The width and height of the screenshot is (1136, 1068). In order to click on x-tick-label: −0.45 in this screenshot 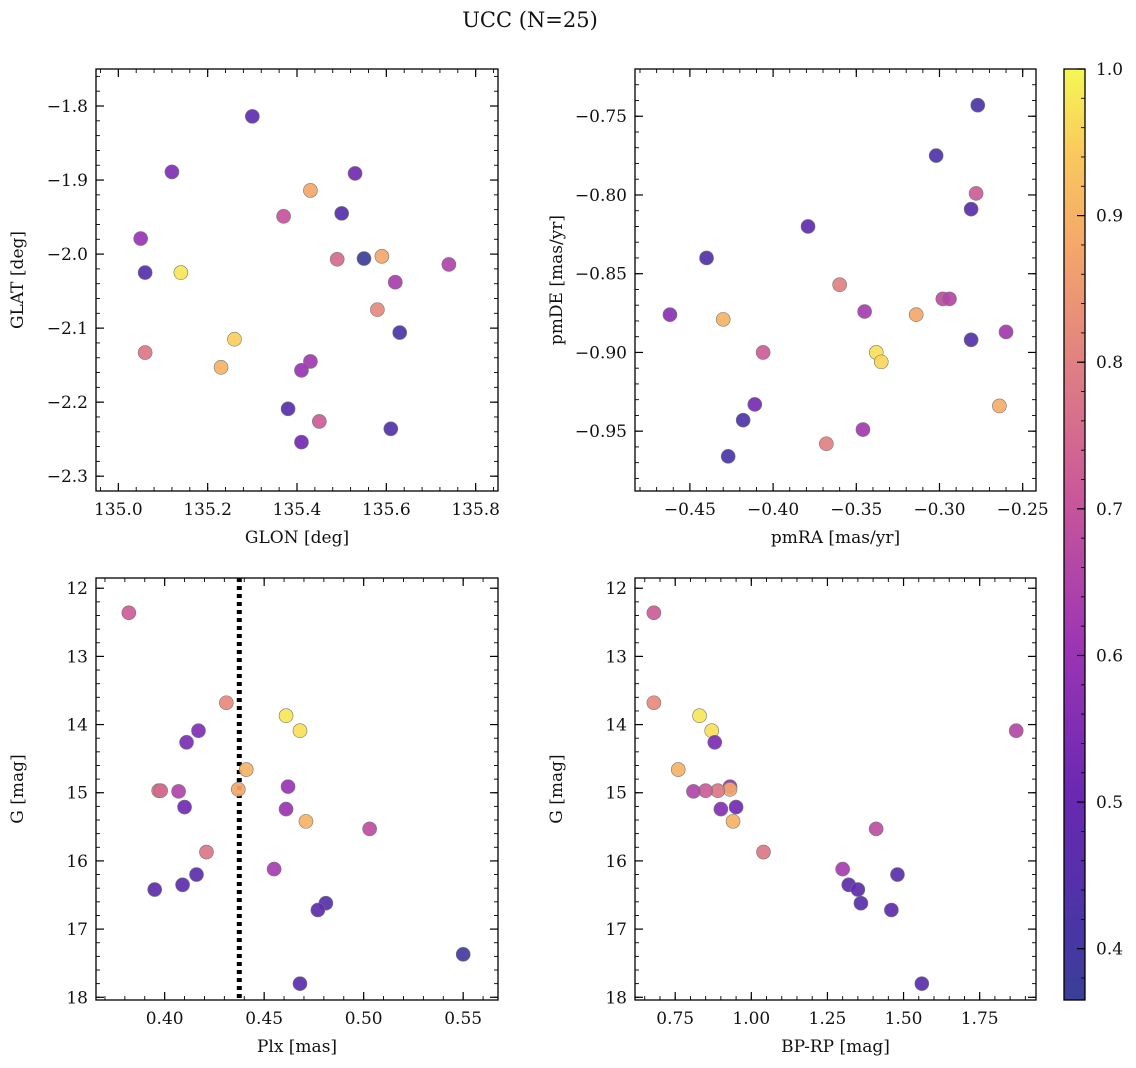, I will do `click(690, 510)`.